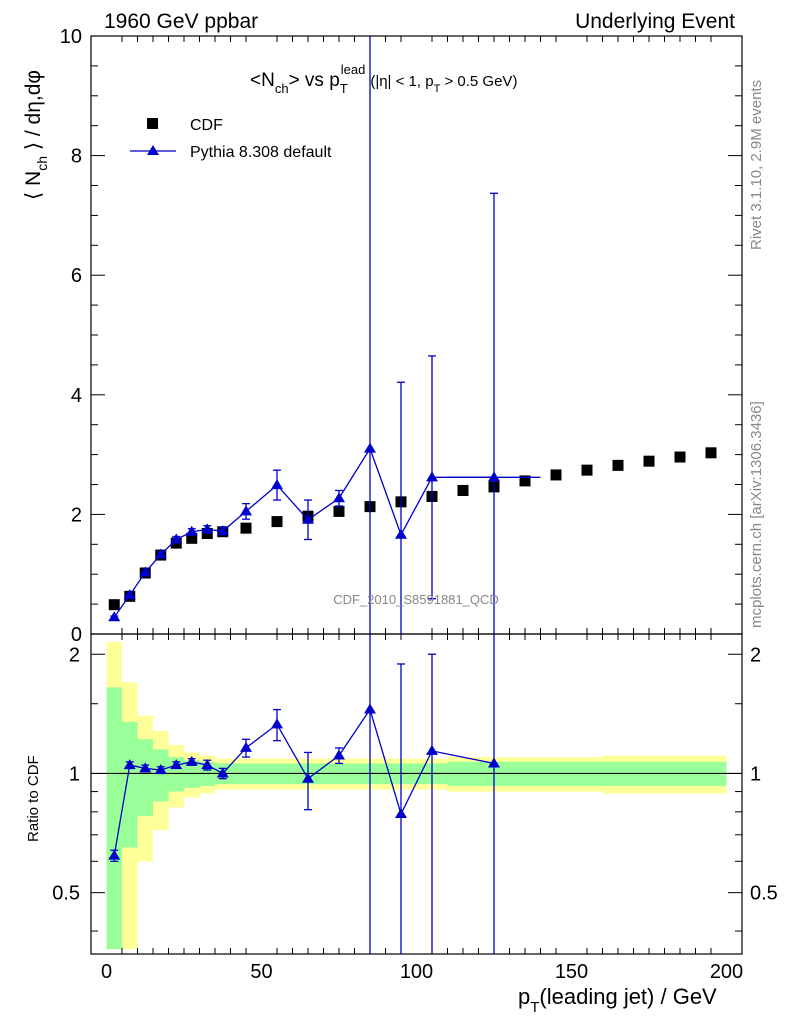 This screenshot has width=786, height=1024. I want to click on ratio-tick-label: 2, so click(74, 655).